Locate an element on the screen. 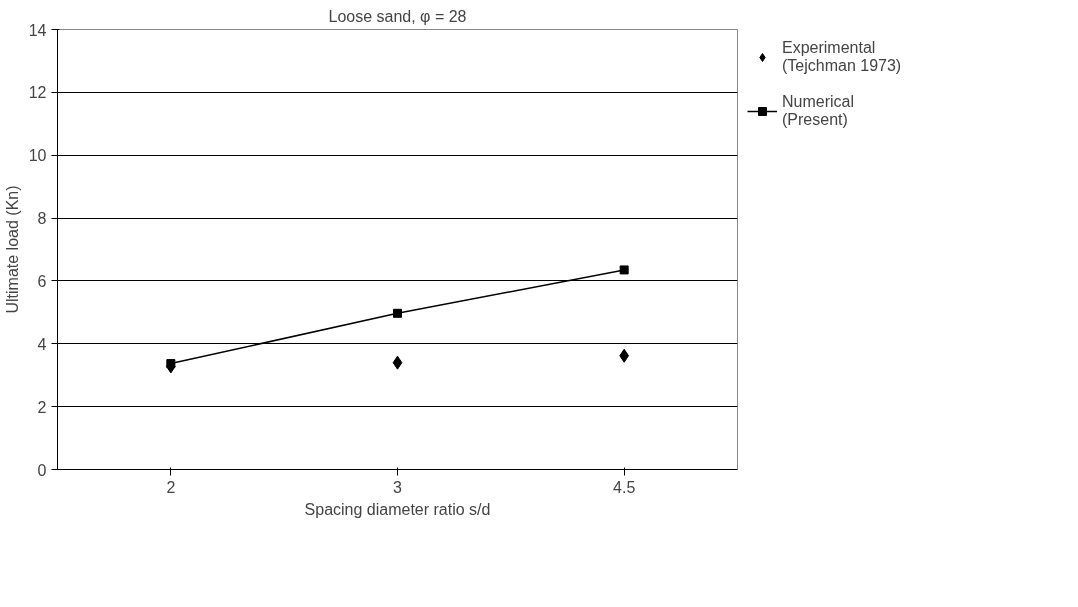  chart-title: Loose sand, φ = 28 is located at coordinates (397, 16).